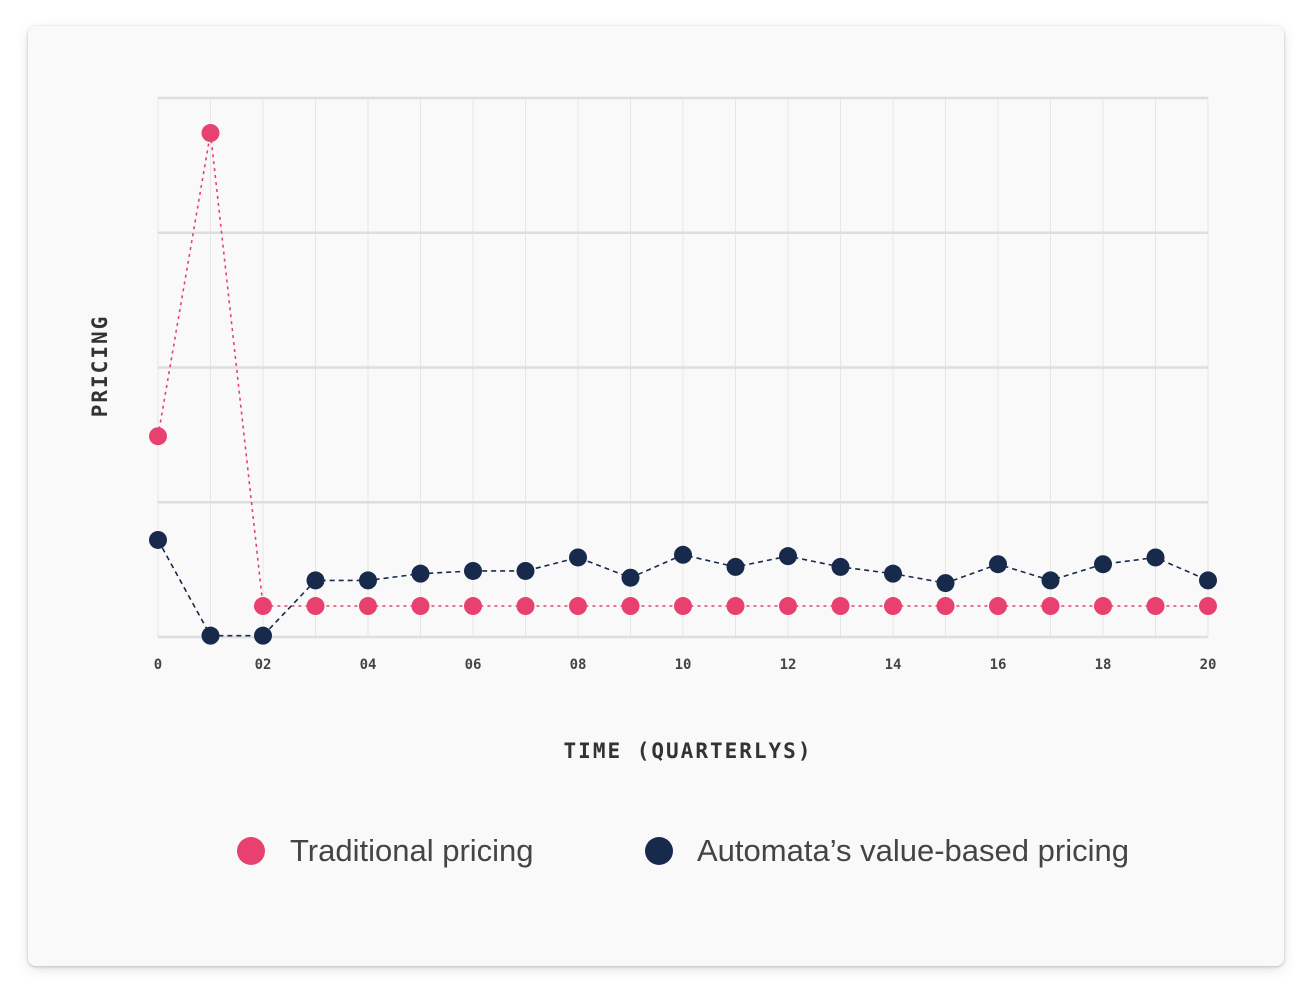 The width and height of the screenshot is (1312, 996). Describe the element at coordinates (251, 851) in the screenshot. I see `legend-marker-traditional-pricing` at that location.